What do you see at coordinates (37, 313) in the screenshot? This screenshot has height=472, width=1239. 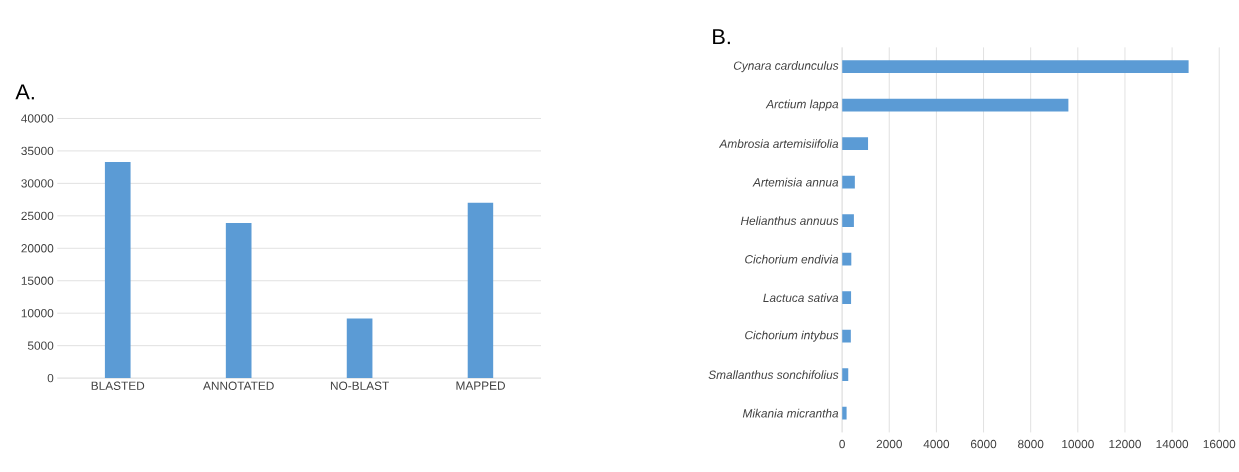 I see `y-tick-label: 10000` at bounding box center [37, 313].